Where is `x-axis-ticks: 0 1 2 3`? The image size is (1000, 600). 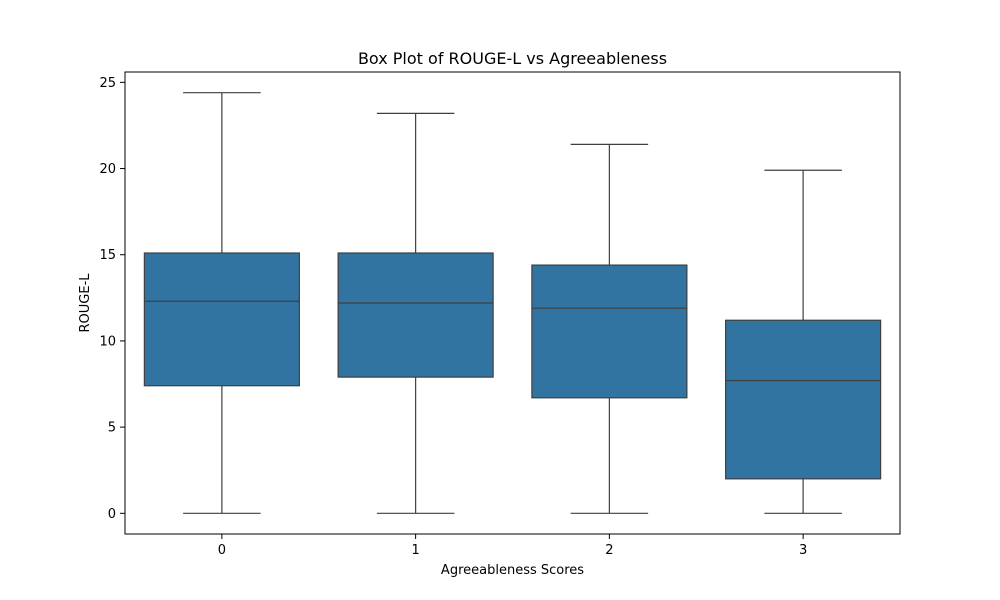 x-axis-ticks: 0 1 2 3 is located at coordinates (512, 546).